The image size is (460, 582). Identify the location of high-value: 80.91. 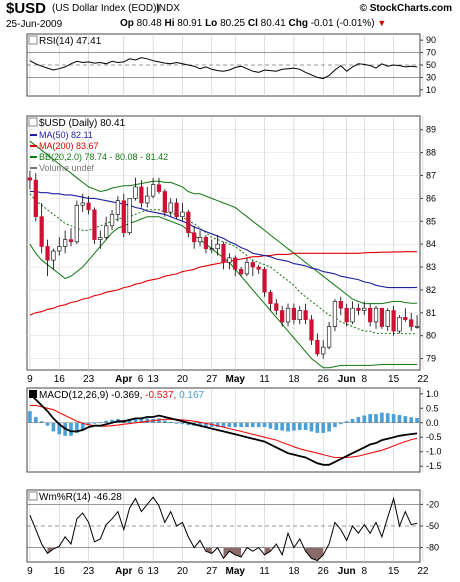
(190, 23).